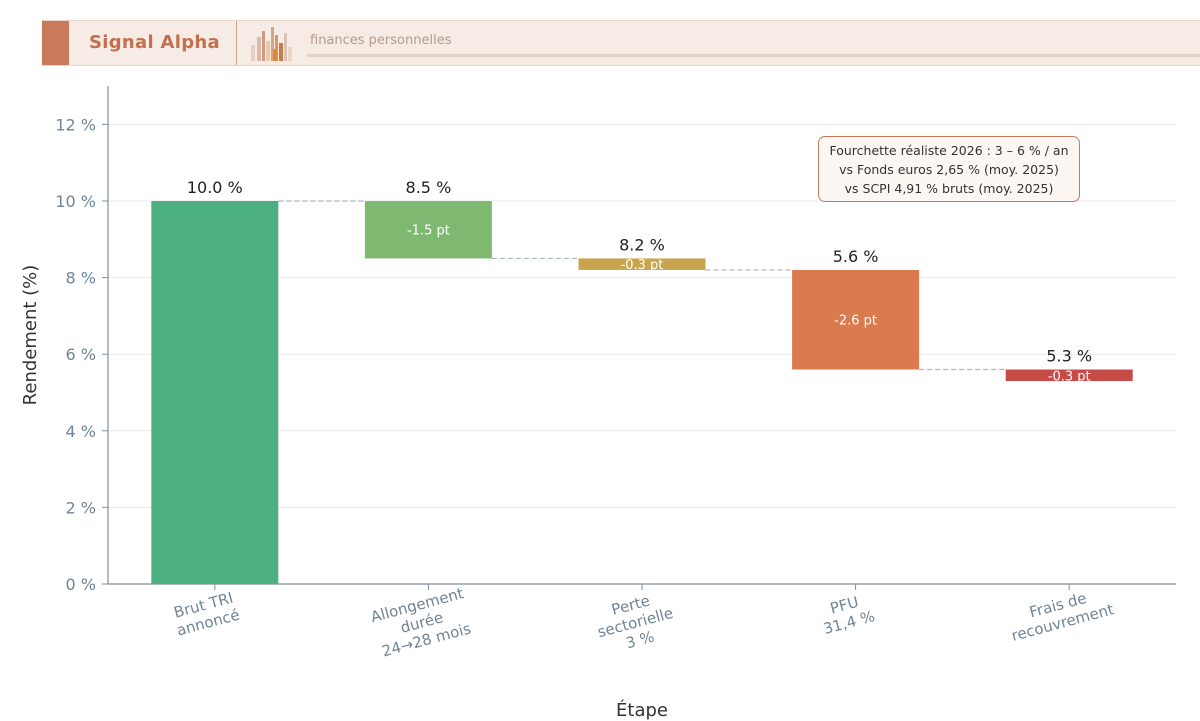 This screenshot has width=1200, height=721. What do you see at coordinates (271, 44) in the screenshot?
I see `bar-chart-logo-icon` at bounding box center [271, 44].